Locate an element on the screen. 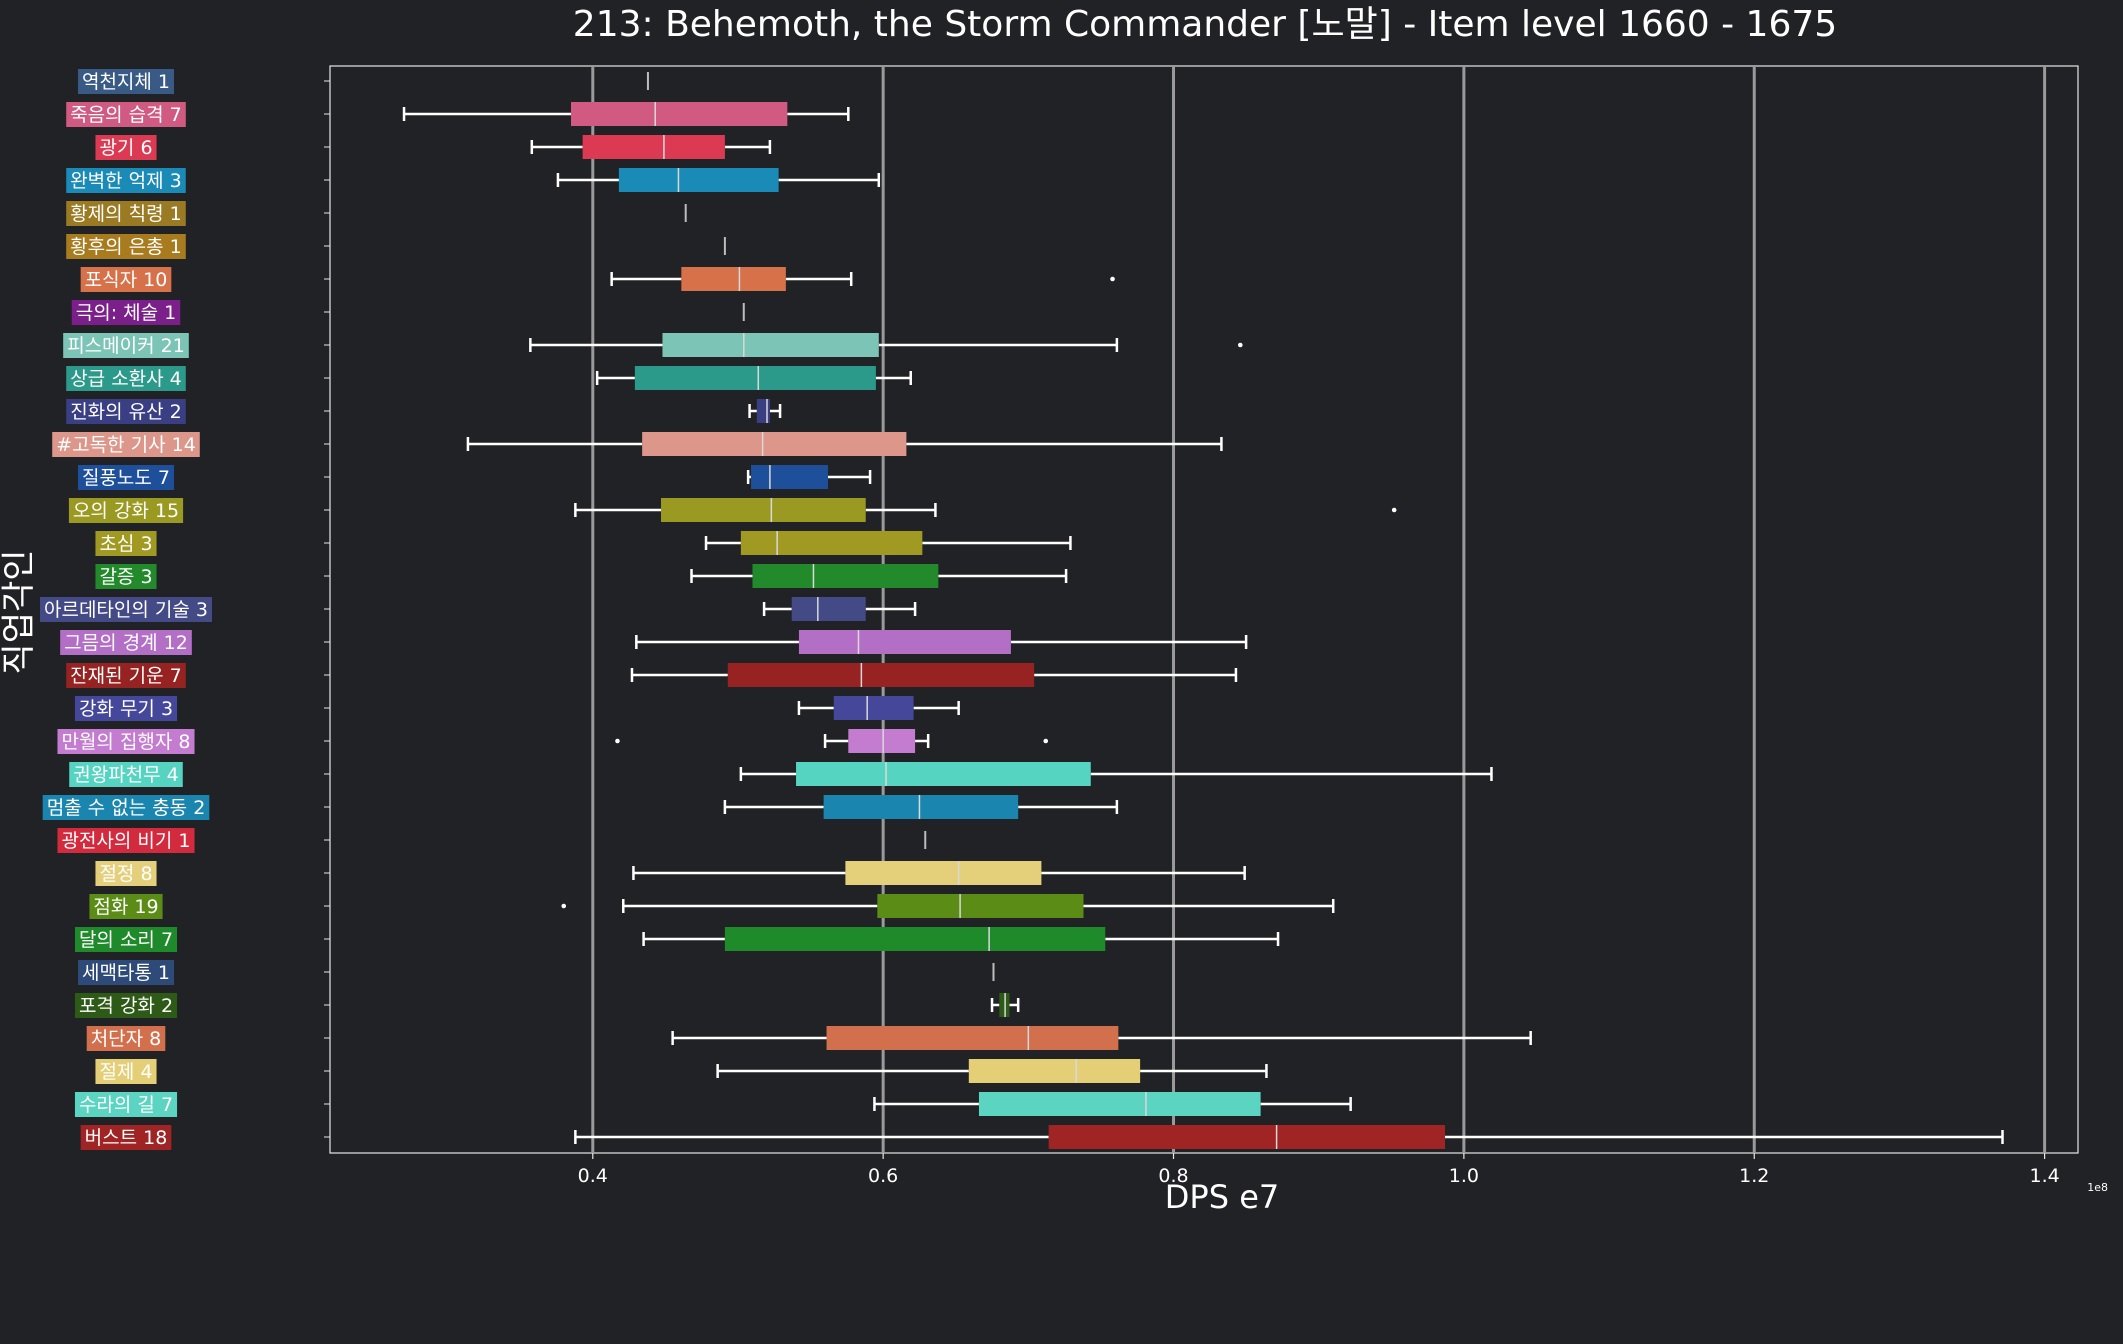 This screenshot has height=1344, width=2123. category-label: 갈증 3 is located at coordinates (126, 576).